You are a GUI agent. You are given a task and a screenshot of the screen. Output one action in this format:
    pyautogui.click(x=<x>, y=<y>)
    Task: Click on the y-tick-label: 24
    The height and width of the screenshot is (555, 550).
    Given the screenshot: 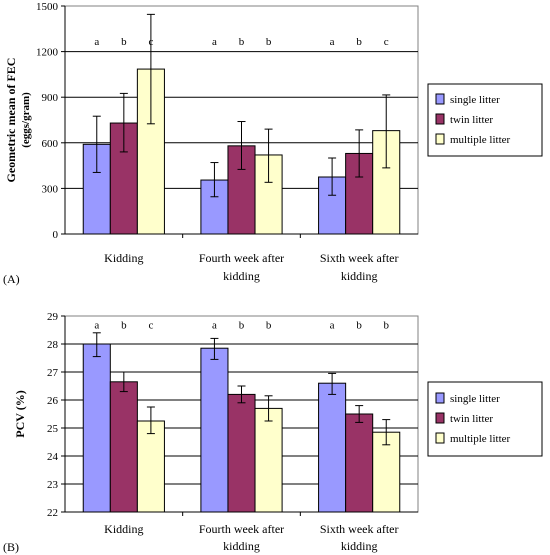 What is the action you would take?
    pyautogui.click(x=53, y=457)
    